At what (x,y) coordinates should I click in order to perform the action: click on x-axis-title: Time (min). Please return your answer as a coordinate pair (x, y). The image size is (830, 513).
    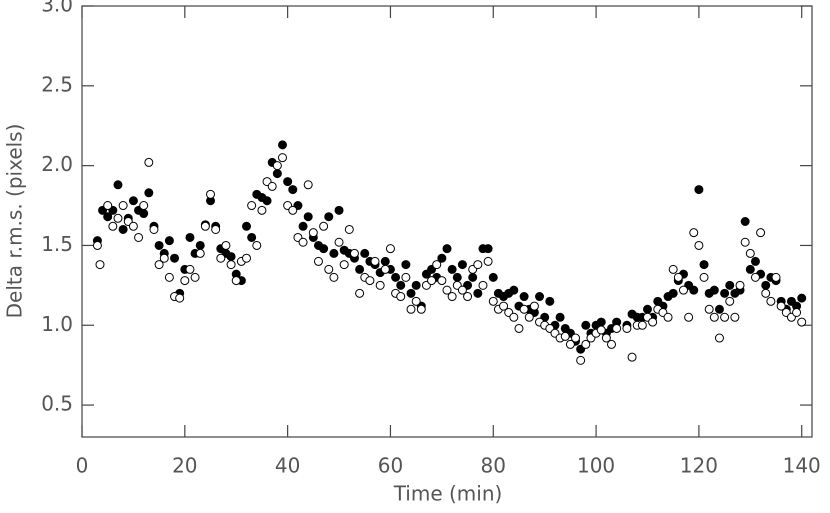
    Looking at the image, I should click on (448, 494).